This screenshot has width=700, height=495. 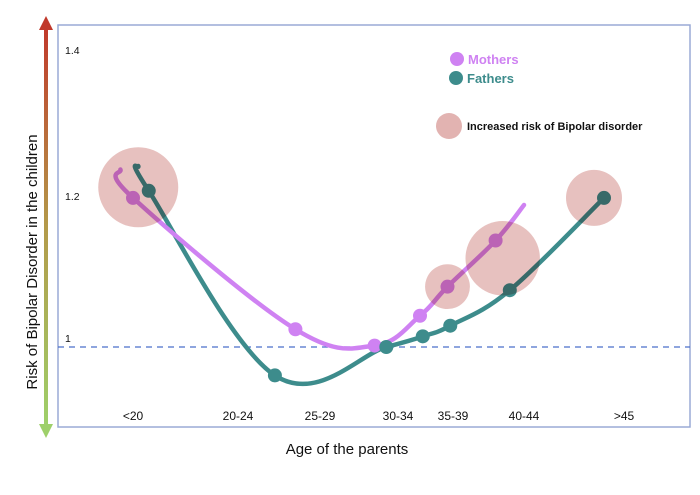 I want to click on x-tick-label: <20, so click(x=133, y=416).